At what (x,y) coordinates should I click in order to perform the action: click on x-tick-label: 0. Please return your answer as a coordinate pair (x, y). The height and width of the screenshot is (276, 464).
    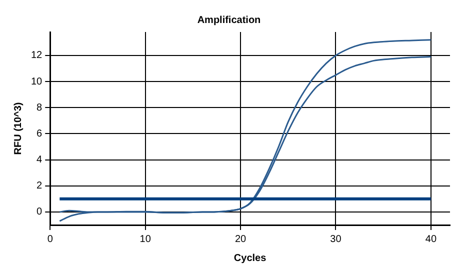
    Looking at the image, I should click on (50, 239).